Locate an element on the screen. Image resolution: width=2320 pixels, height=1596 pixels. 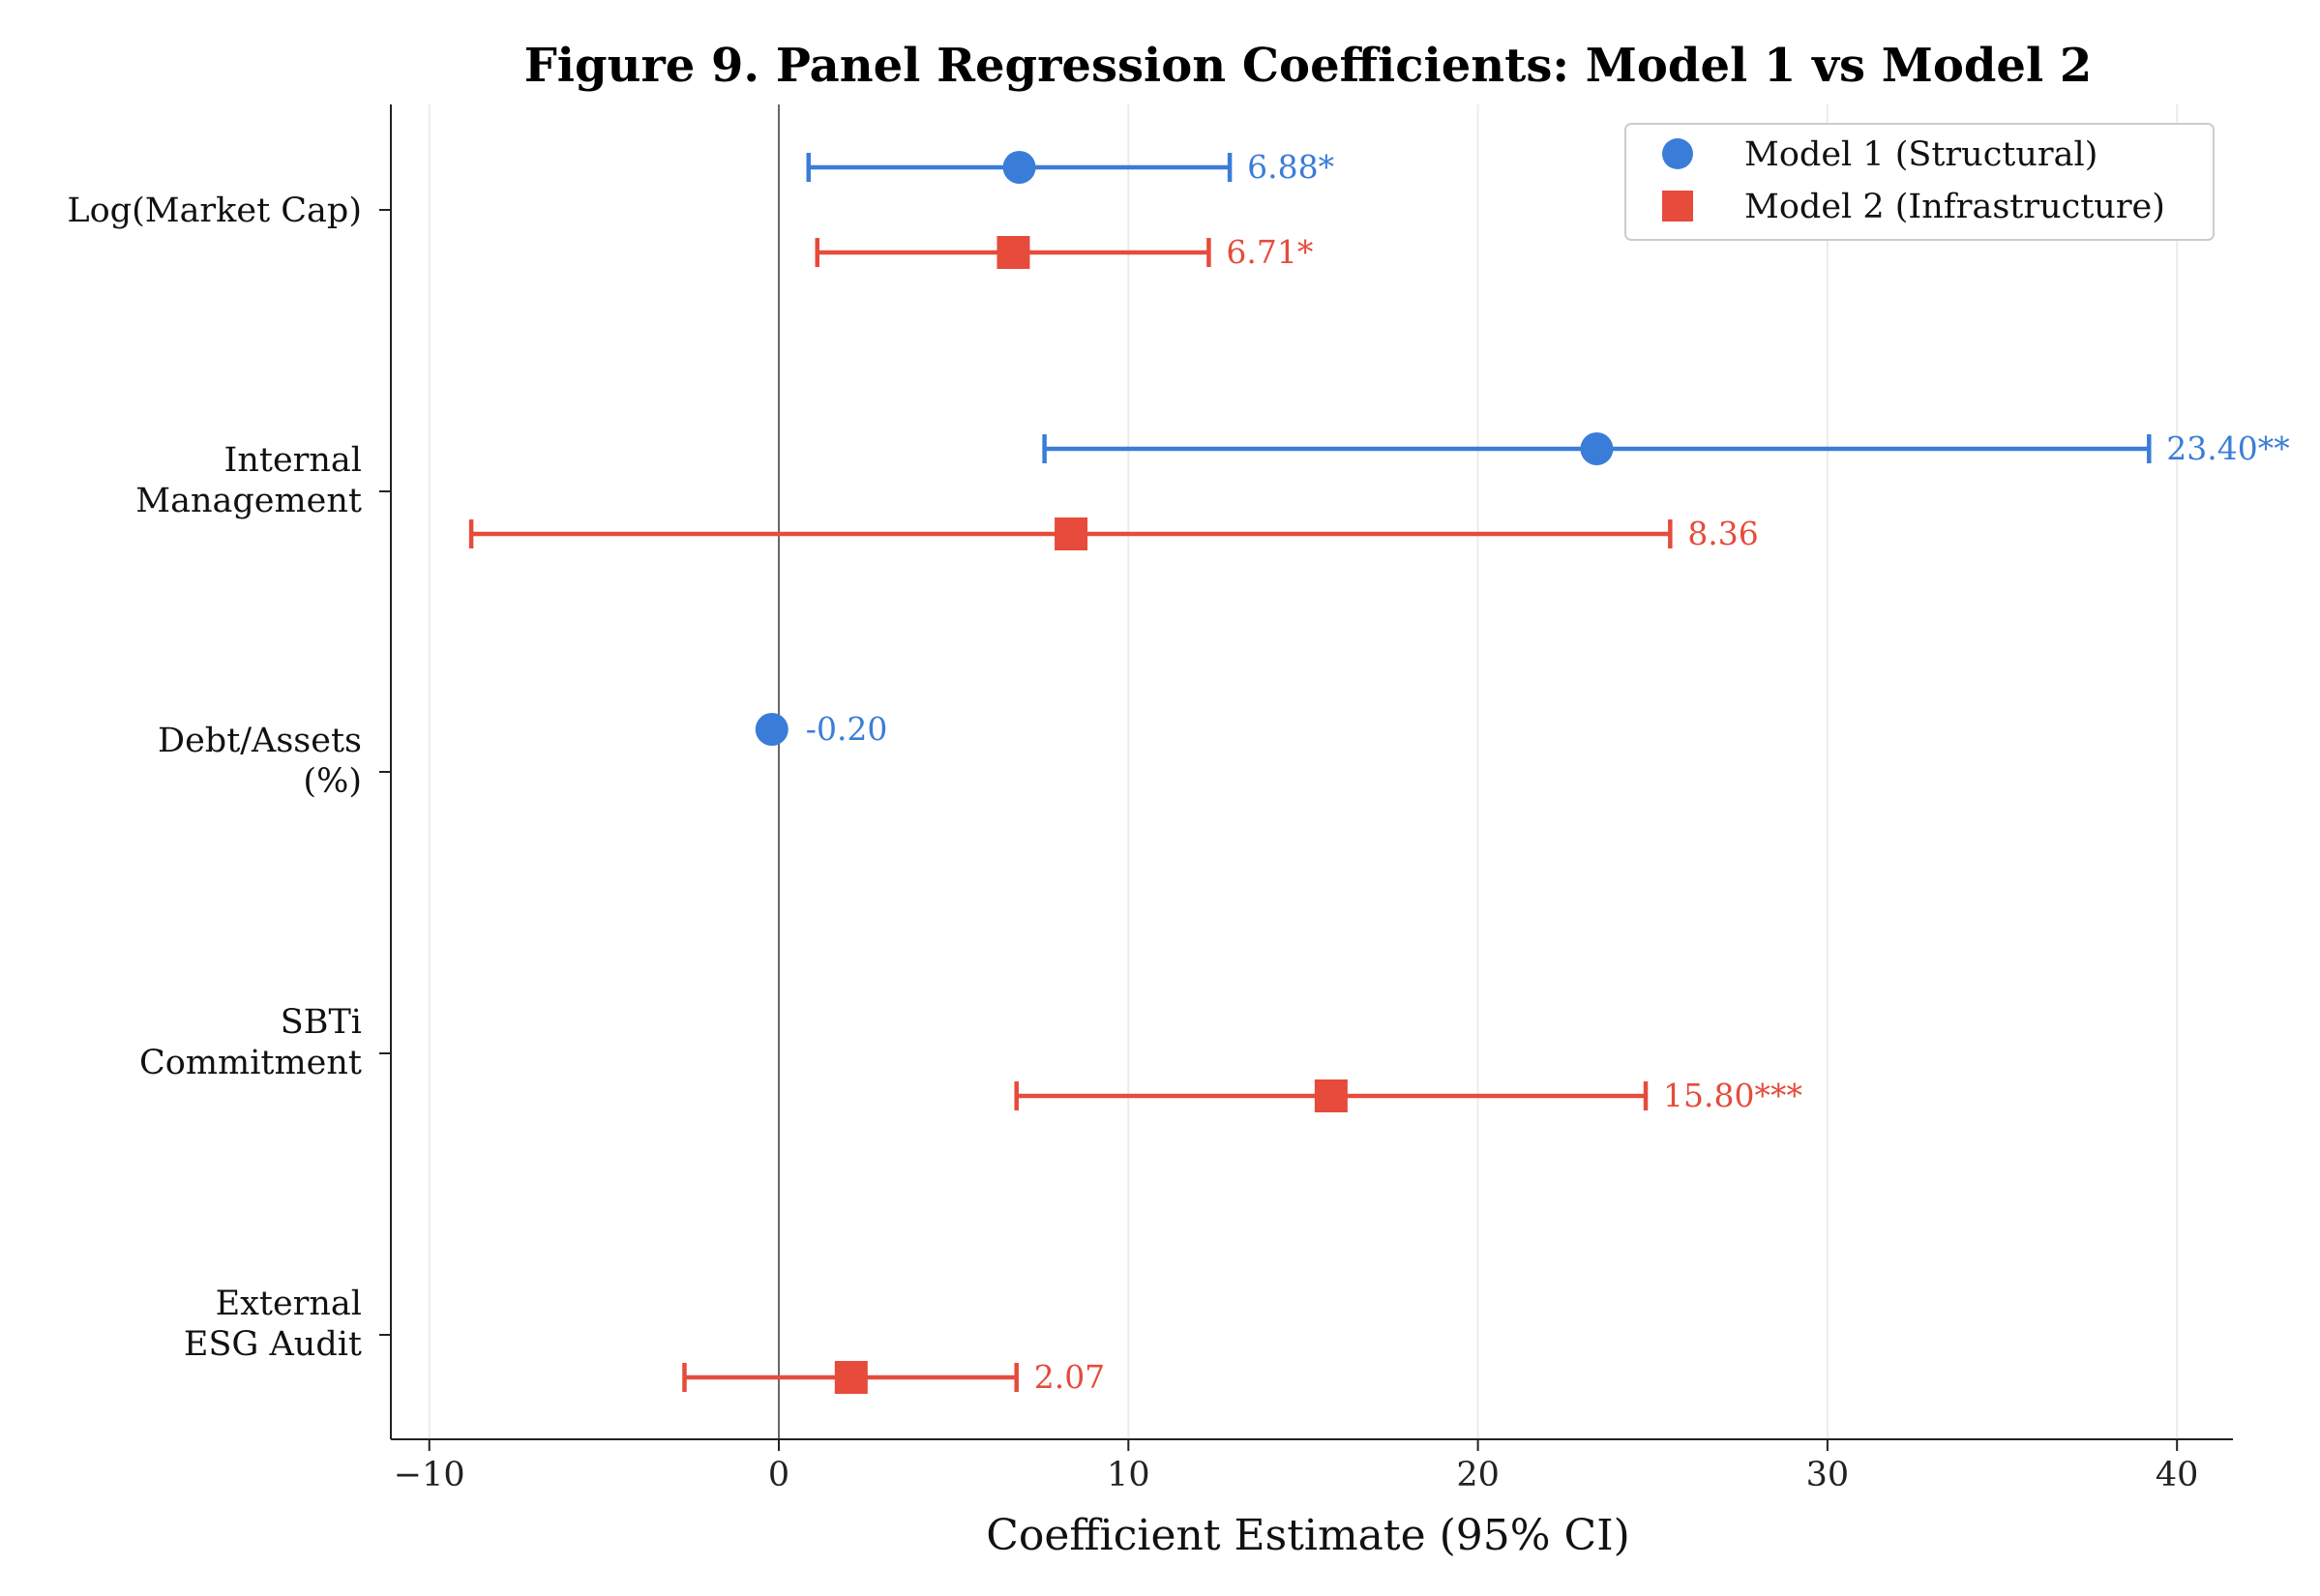
data-label: 6.71* is located at coordinates (1270, 252).